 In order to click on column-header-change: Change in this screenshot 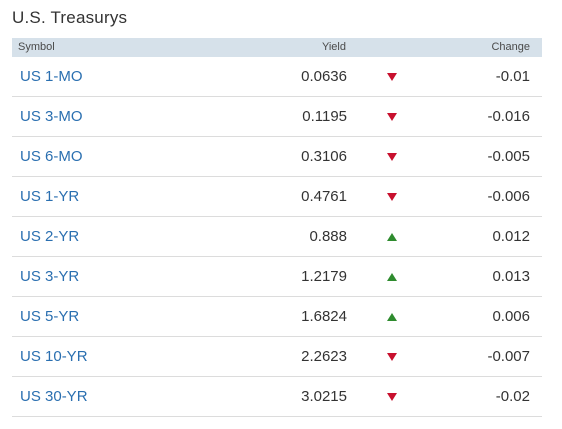, I will do `click(510, 47)`.